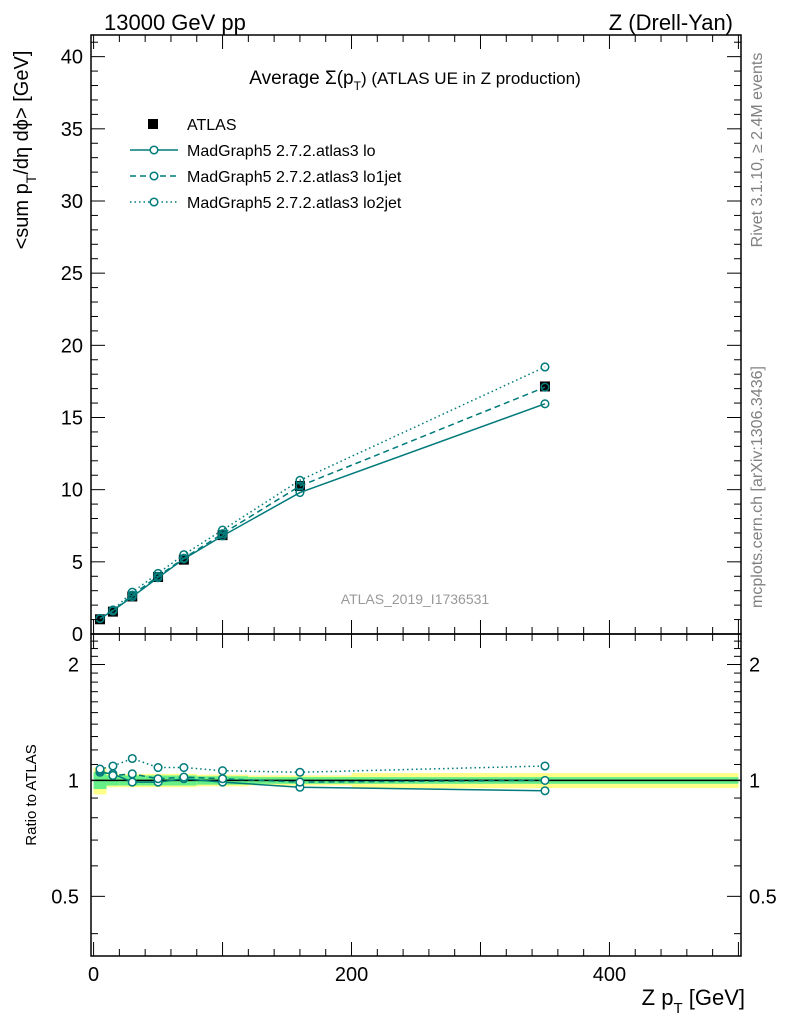 The image size is (786, 1024). What do you see at coordinates (281, 151) in the screenshot?
I see `legend-label: MadGraph5 2.7.2.atlas3 lo` at bounding box center [281, 151].